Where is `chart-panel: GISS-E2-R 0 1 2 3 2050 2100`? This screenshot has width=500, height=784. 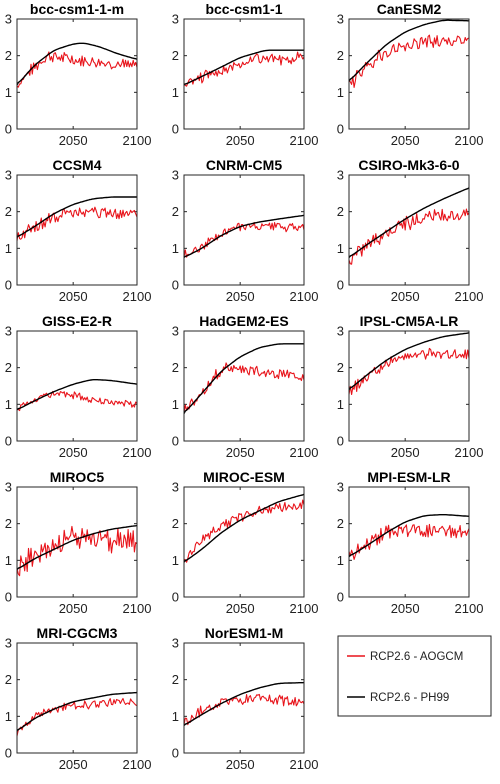
chart-panel: GISS-E2-R 0 1 2 3 2050 2100 is located at coordinates (78, 386).